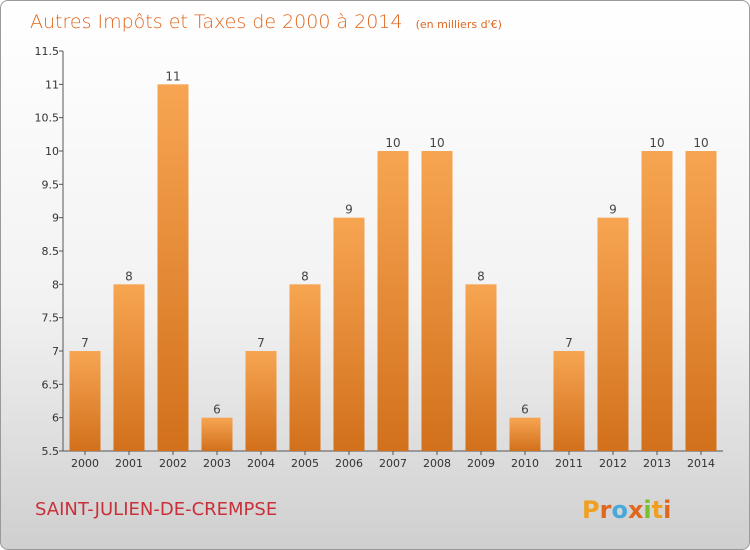  I want to click on y-tick-label: 7.5, so click(51, 318).